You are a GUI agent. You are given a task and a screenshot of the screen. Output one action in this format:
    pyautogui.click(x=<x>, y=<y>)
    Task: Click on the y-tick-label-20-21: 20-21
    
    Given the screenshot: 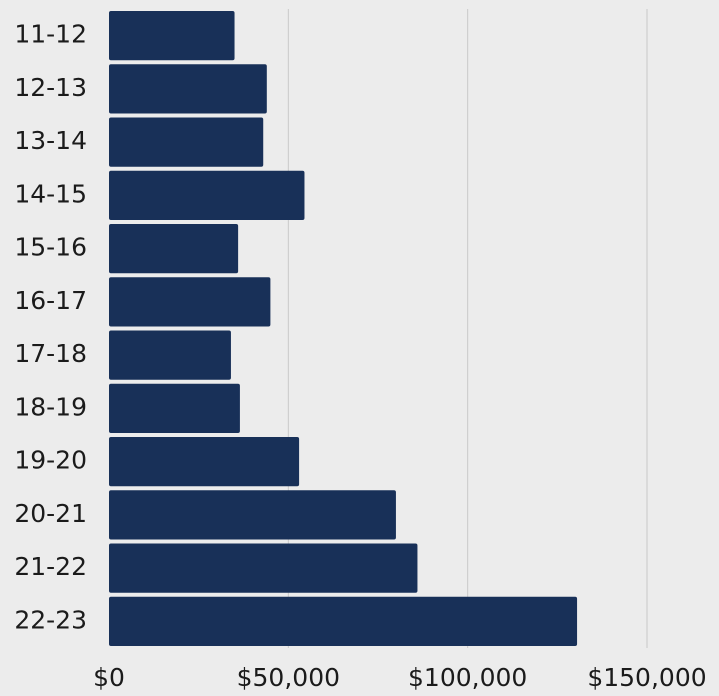 What is the action you would take?
    pyautogui.click(x=50, y=513)
    